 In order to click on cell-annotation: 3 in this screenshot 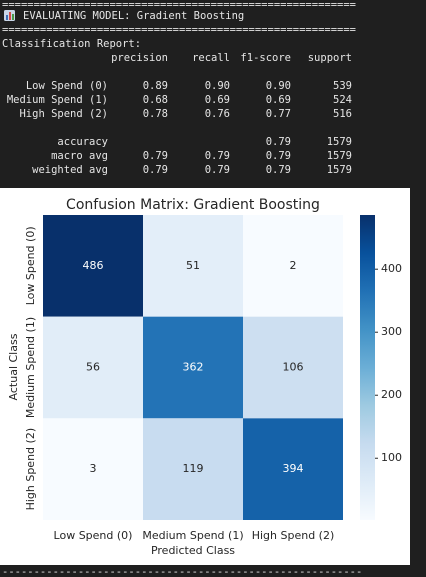, I will do `click(93, 468)`.